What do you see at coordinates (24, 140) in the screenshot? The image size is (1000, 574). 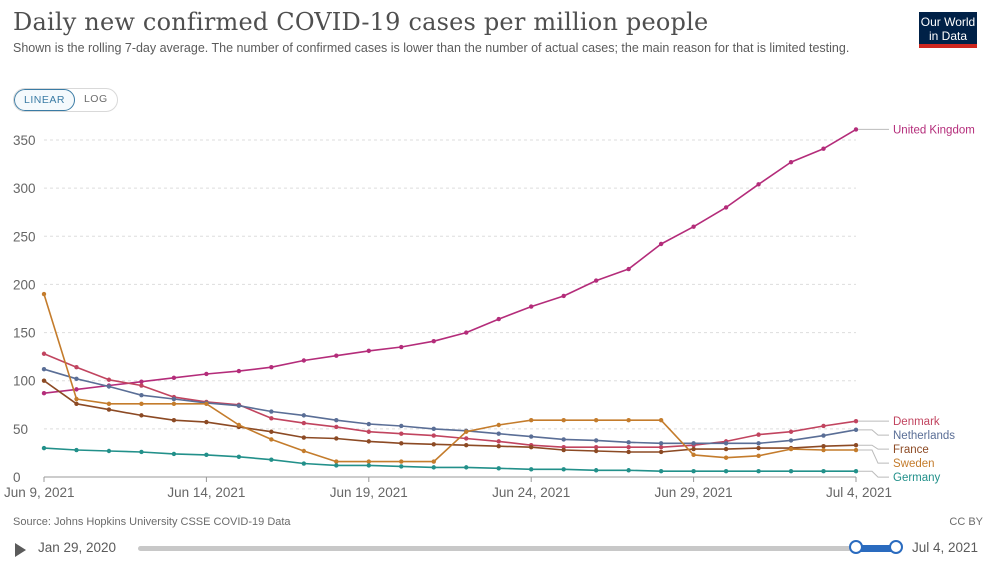 I see `y-tick-label: 350` at bounding box center [24, 140].